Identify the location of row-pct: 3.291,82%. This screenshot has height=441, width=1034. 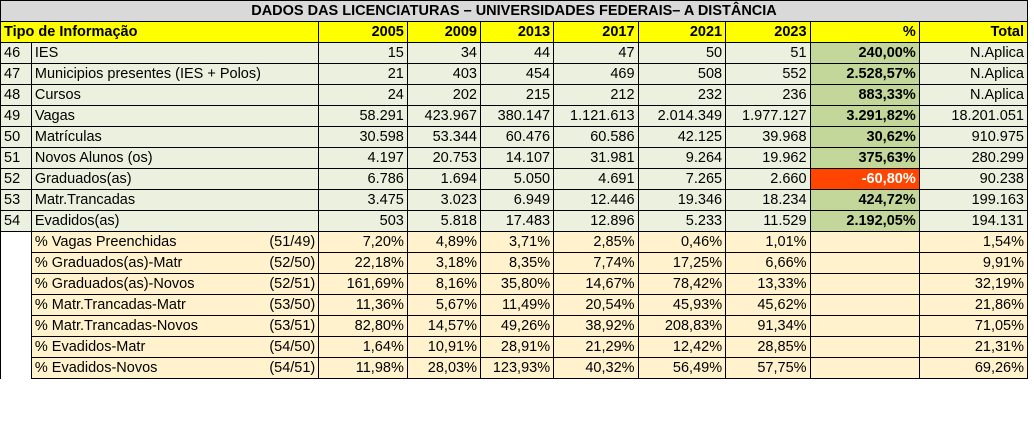
(864, 116).